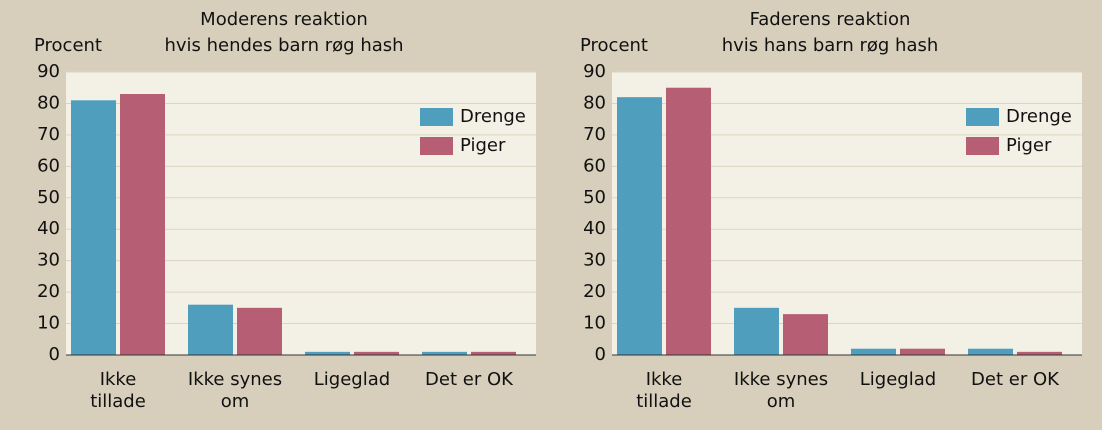  What do you see at coordinates (284, 19) in the screenshot?
I see `chart-title: Moderens reaktion` at bounding box center [284, 19].